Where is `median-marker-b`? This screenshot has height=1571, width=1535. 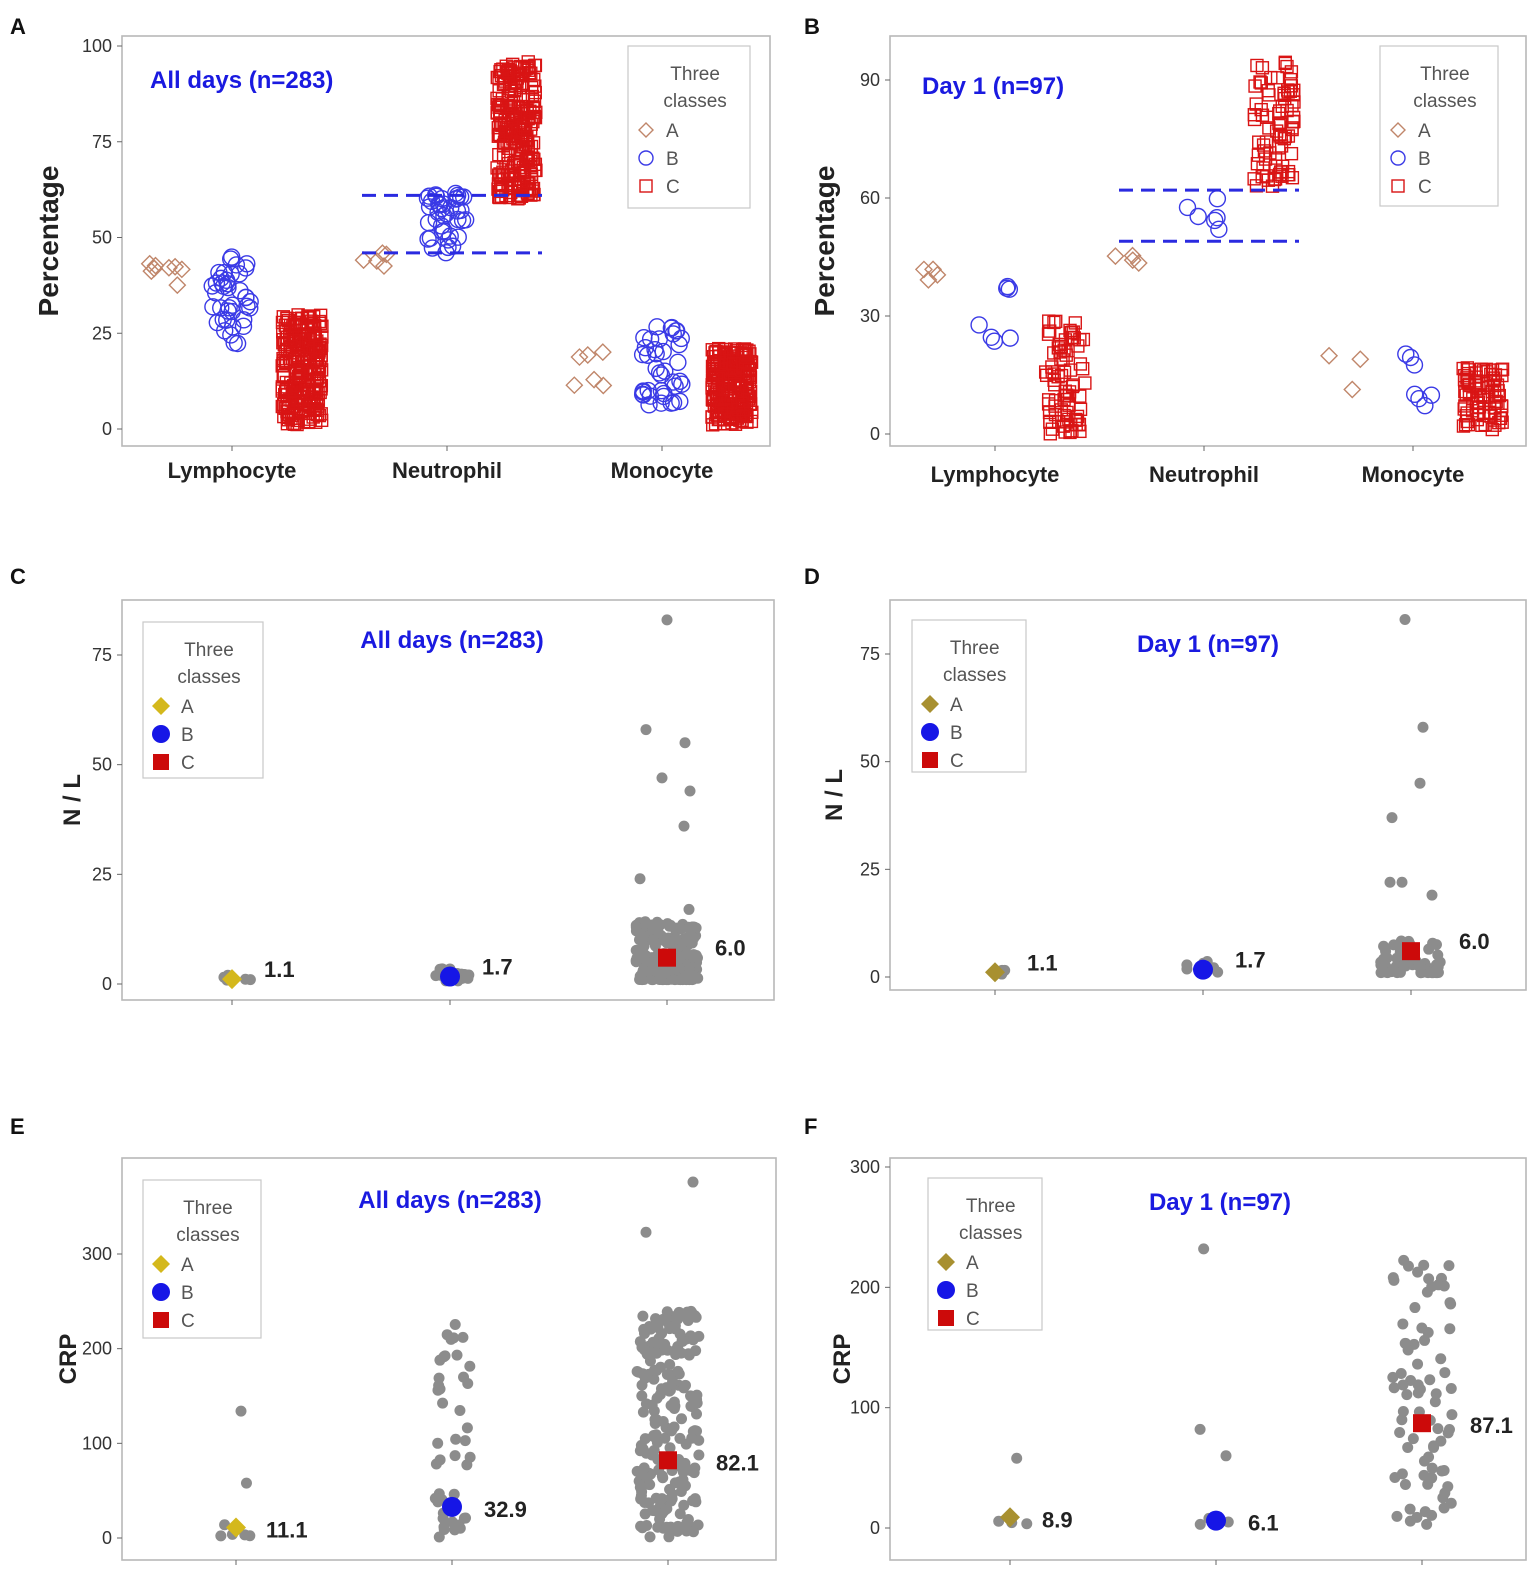 median-marker-b is located at coordinates (1203, 969).